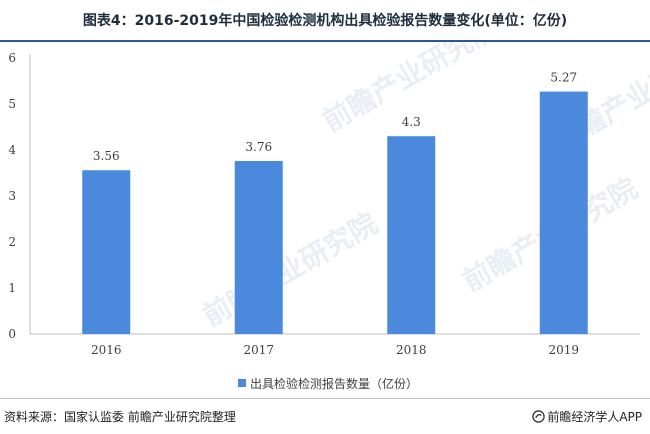  I want to click on title-divider, so click(325, 41).